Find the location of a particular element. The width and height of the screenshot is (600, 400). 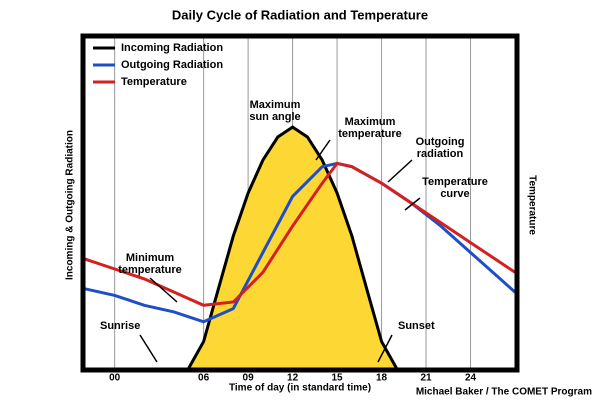

legend-label: Incoming Radiation is located at coordinates (172, 48).